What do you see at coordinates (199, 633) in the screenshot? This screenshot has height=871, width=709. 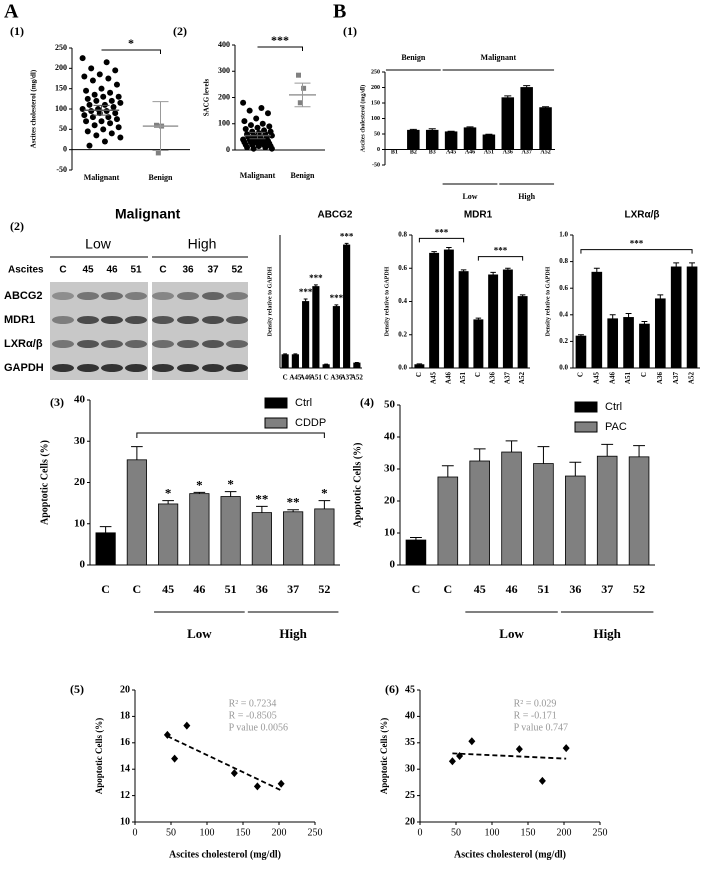 I see `group-label: Low` at bounding box center [199, 633].